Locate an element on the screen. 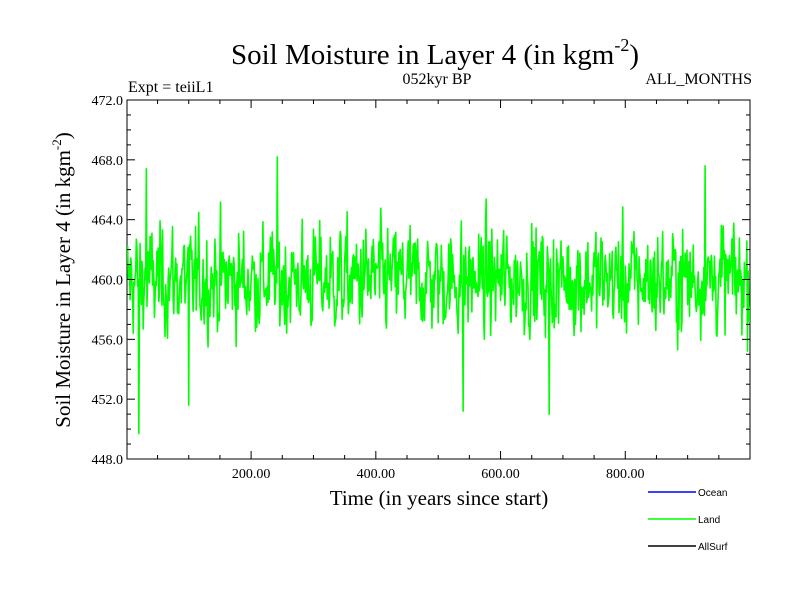 Image resolution: width=800 pixels, height=600 pixels. period-label: 052kyr BP is located at coordinates (437, 79).